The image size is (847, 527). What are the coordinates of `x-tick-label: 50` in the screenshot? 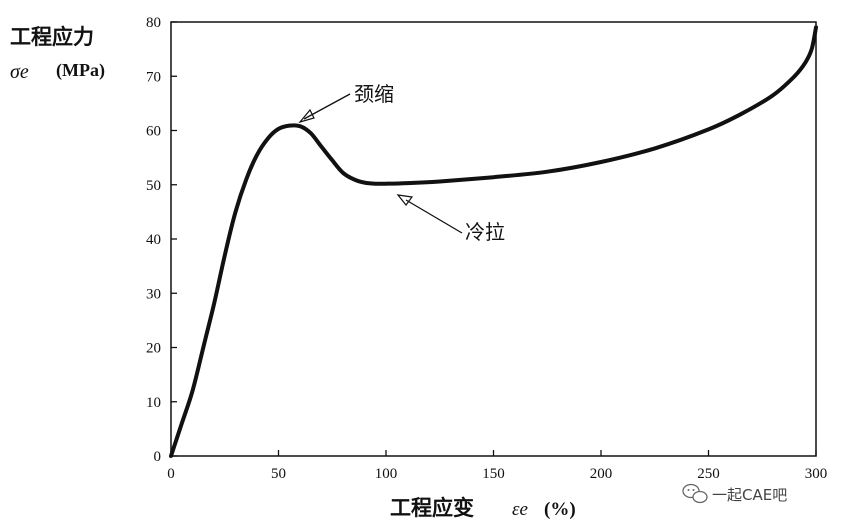 It's located at (278, 474).